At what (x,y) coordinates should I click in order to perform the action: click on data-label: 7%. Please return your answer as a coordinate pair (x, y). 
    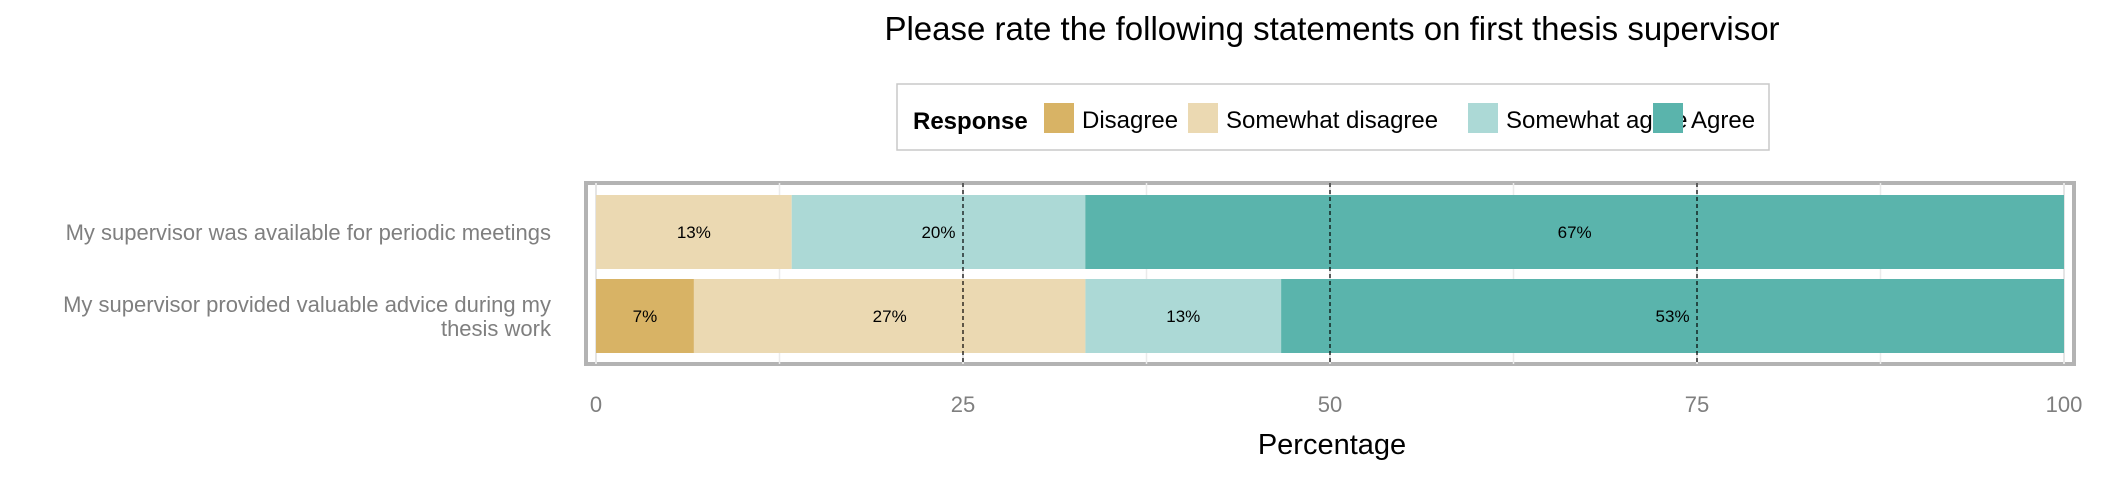
    Looking at the image, I should click on (645, 316).